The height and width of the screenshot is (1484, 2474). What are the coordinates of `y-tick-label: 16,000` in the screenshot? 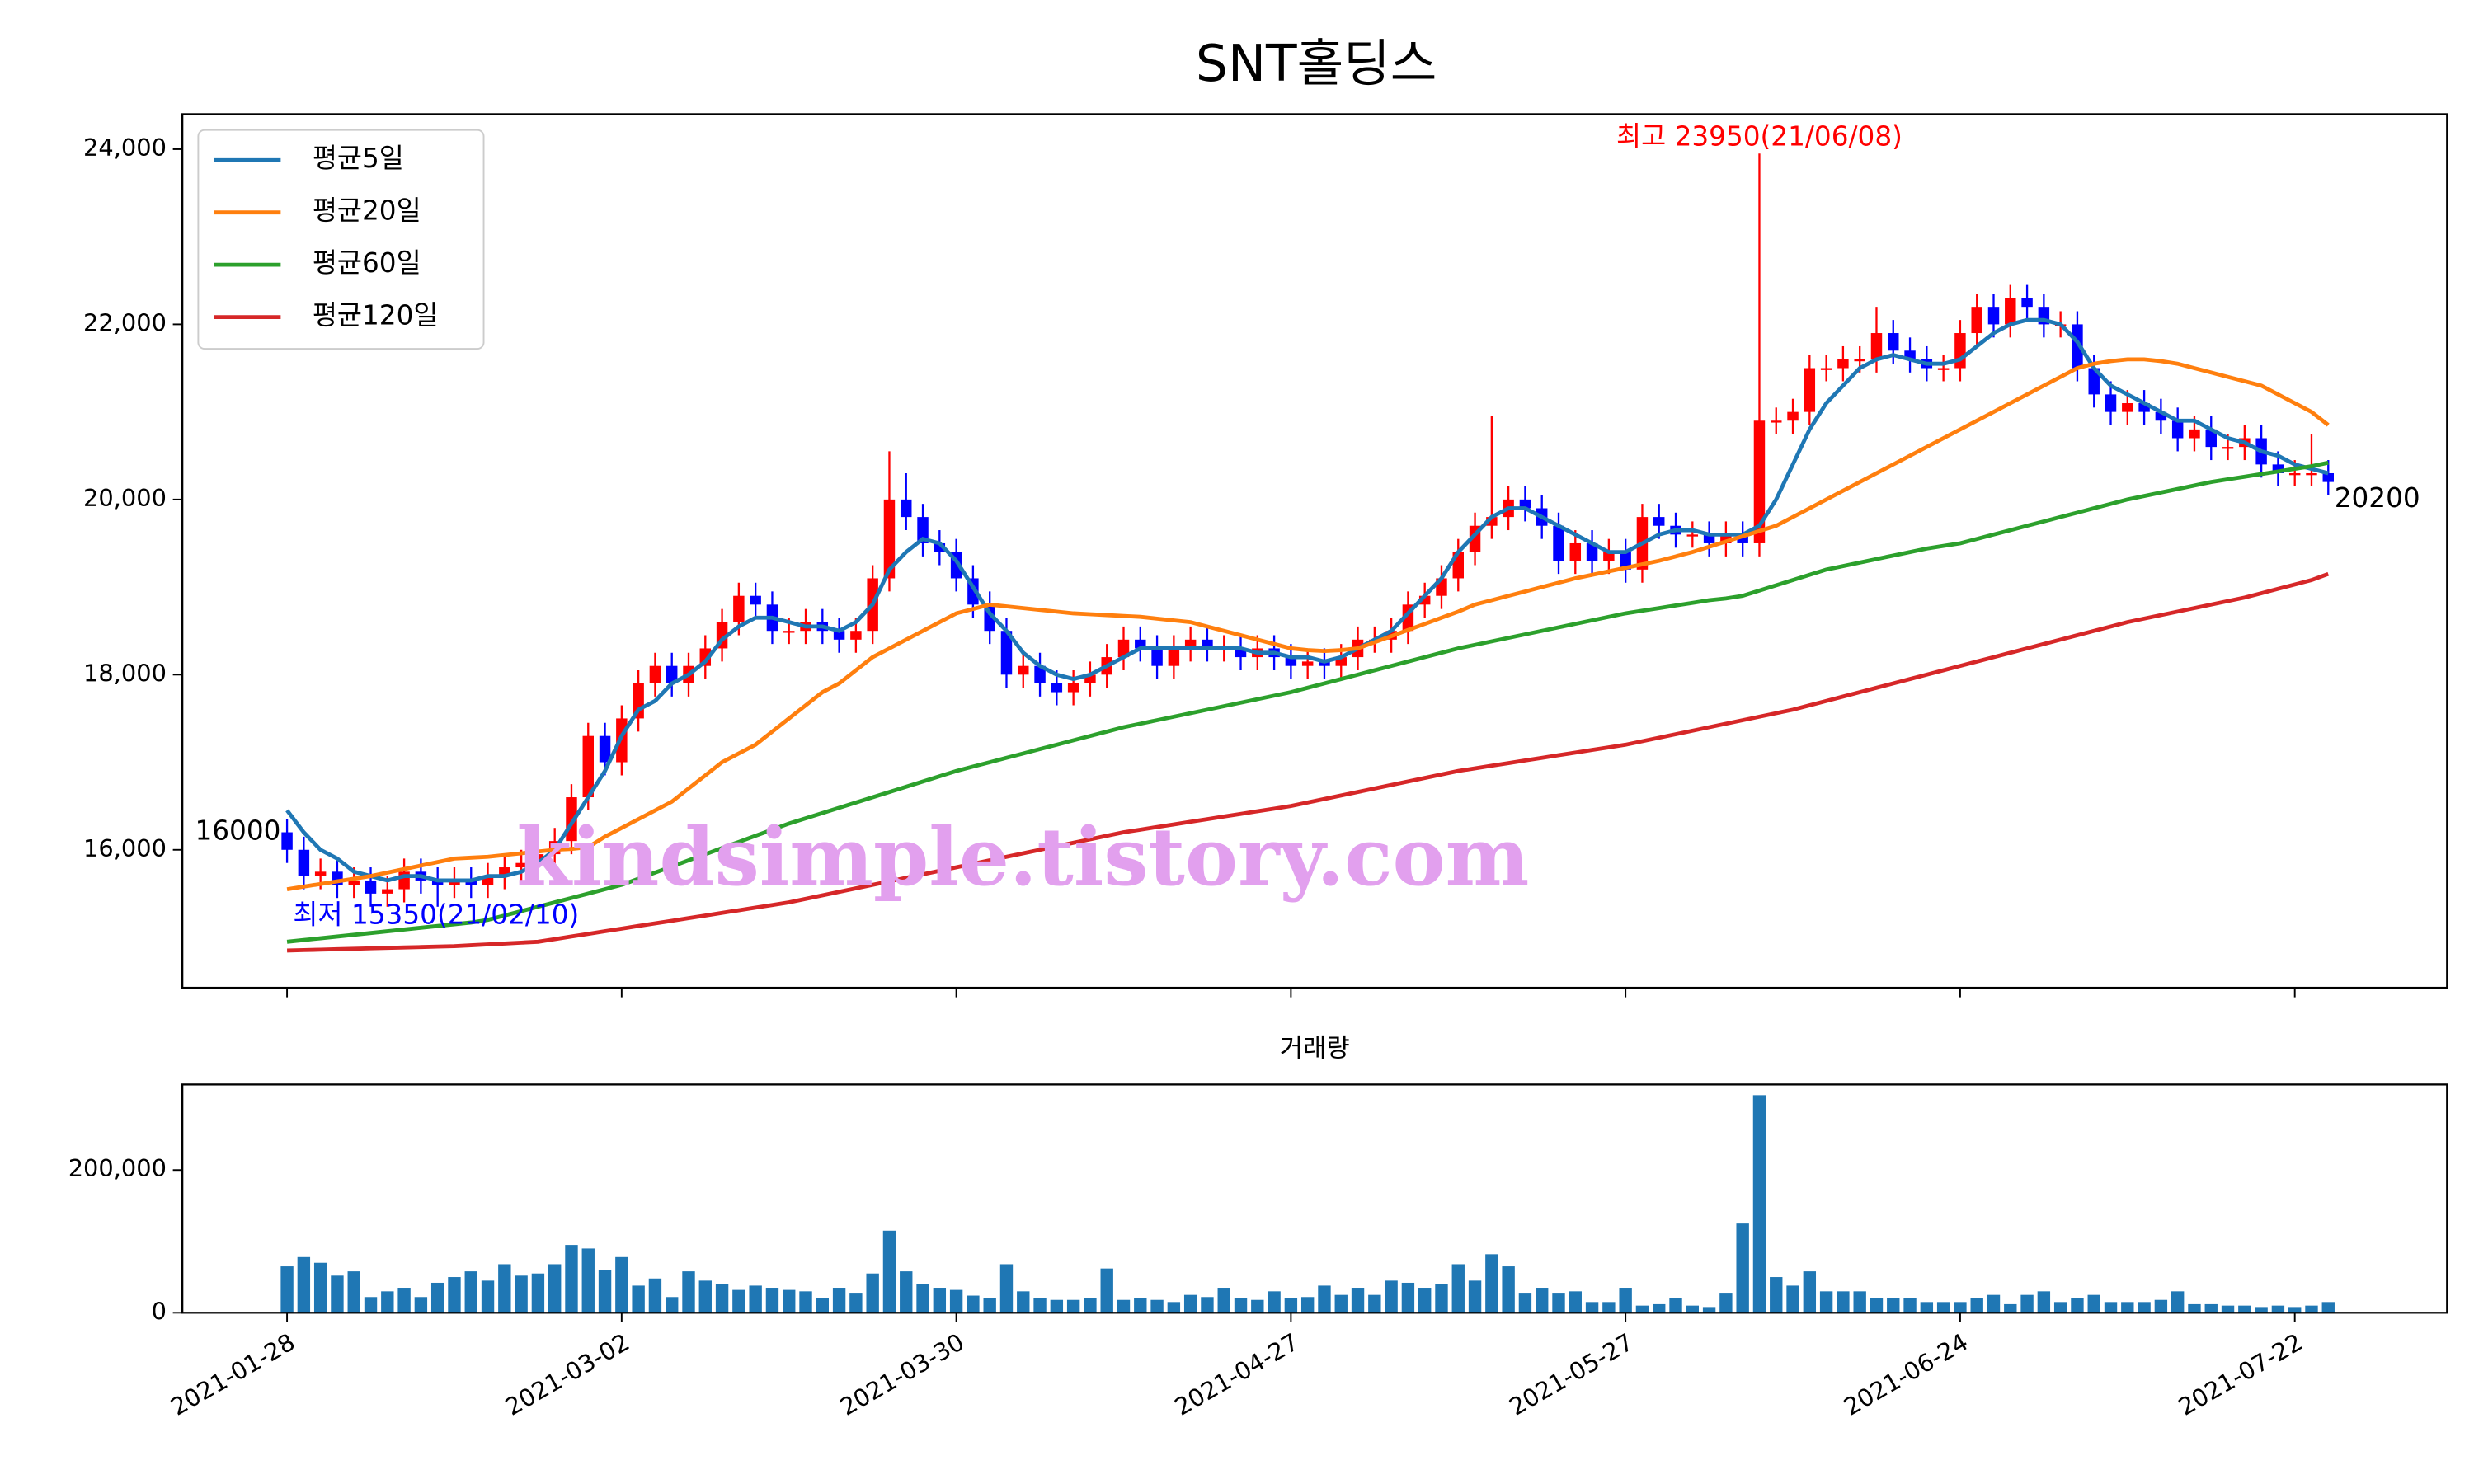 It's located at (125, 848).